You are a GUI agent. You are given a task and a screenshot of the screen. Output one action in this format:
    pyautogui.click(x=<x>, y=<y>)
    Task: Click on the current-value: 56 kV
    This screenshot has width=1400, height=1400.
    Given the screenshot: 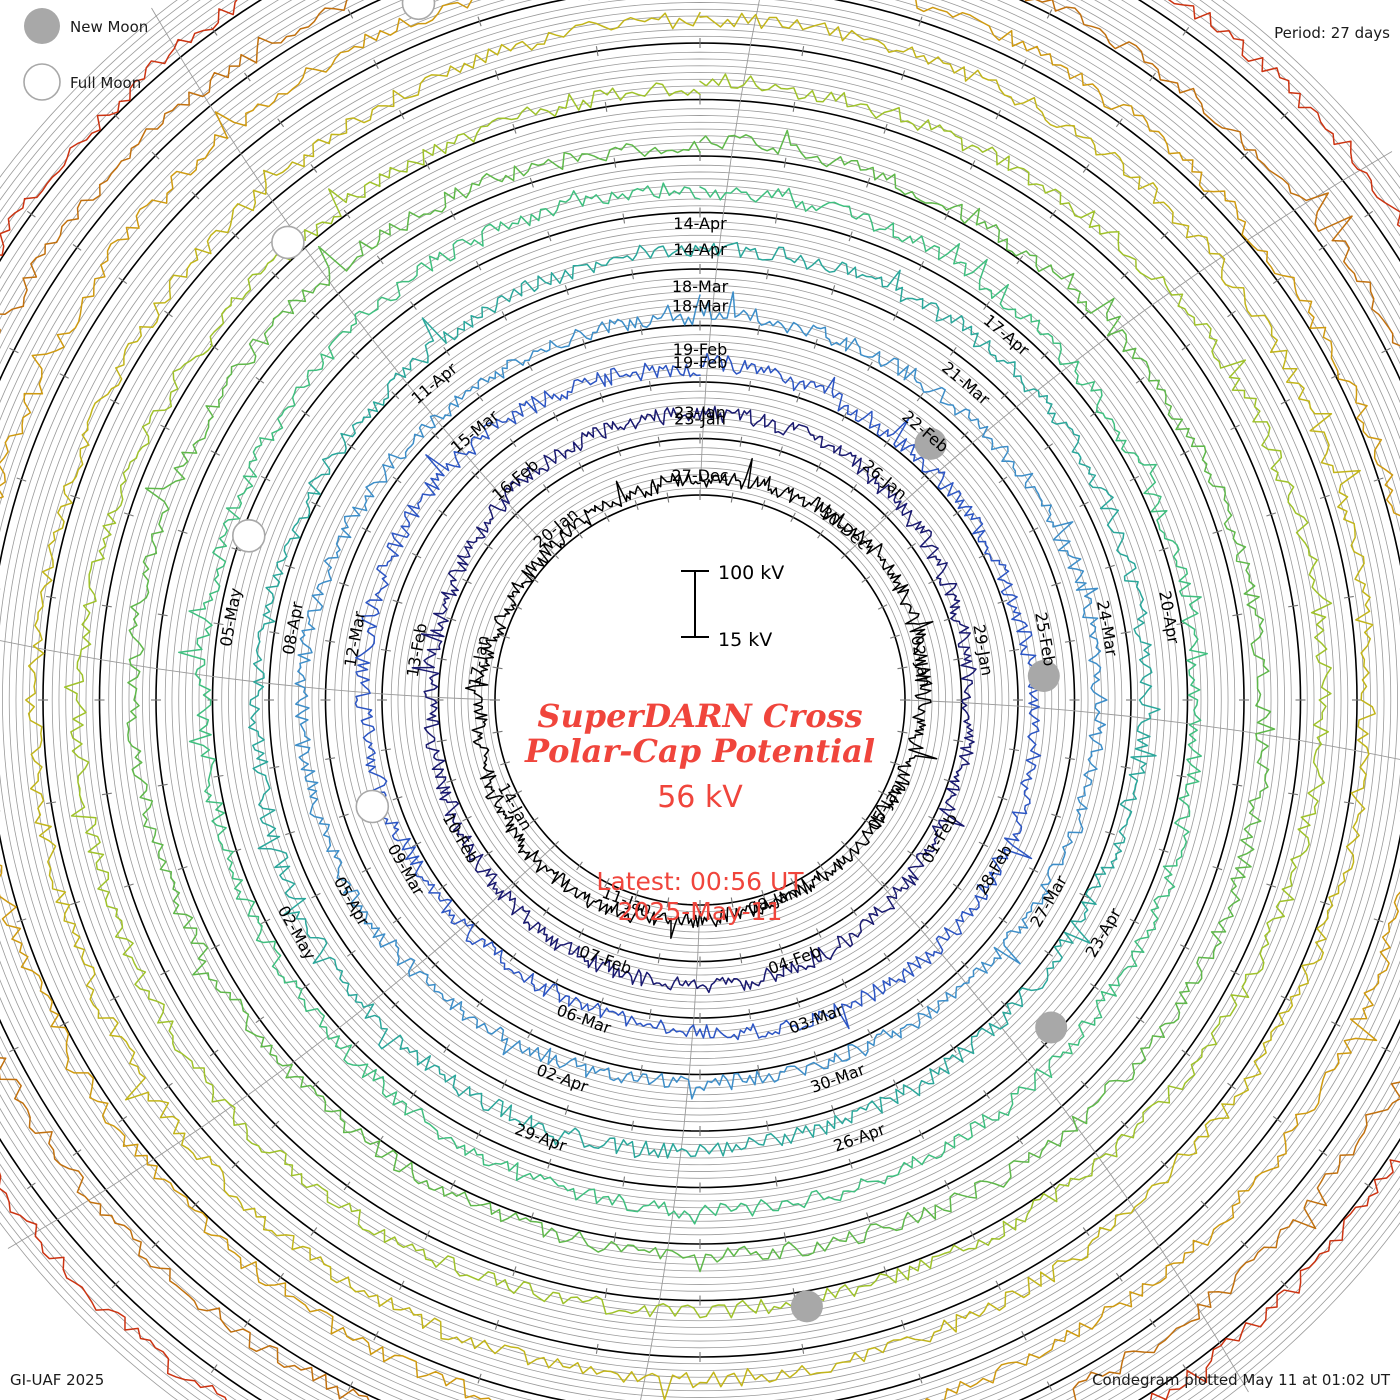 What is the action you would take?
    pyautogui.click(x=700, y=797)
    